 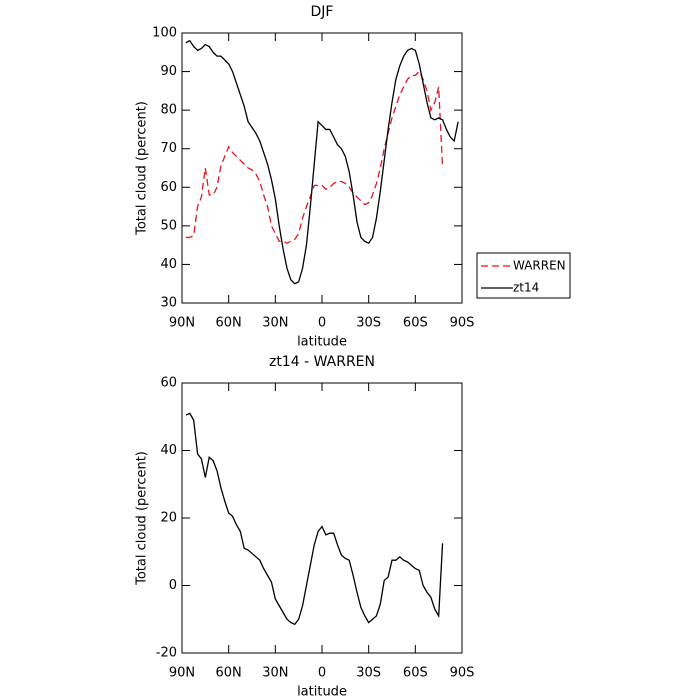 I want to click on chart-title: DJF, so click(x=322, y=12).